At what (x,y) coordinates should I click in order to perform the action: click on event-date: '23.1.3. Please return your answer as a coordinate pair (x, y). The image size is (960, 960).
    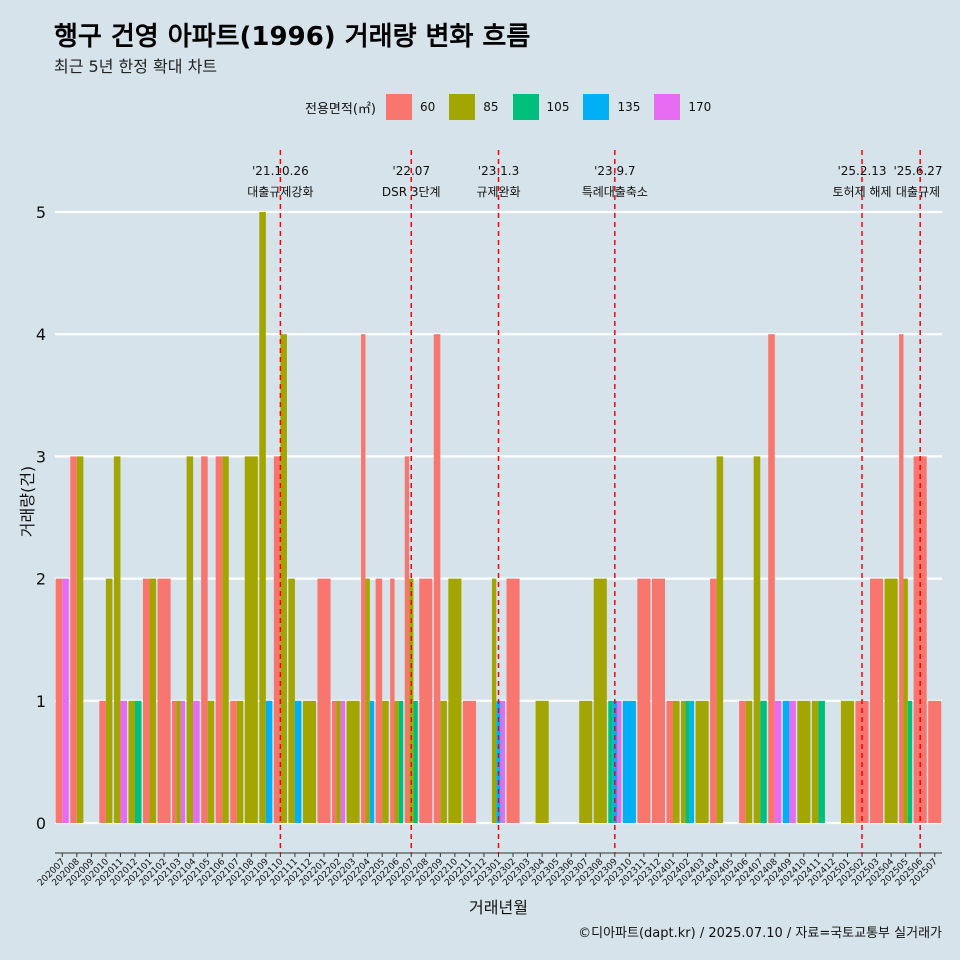
    Looking at the image, I should click on (498, 171).